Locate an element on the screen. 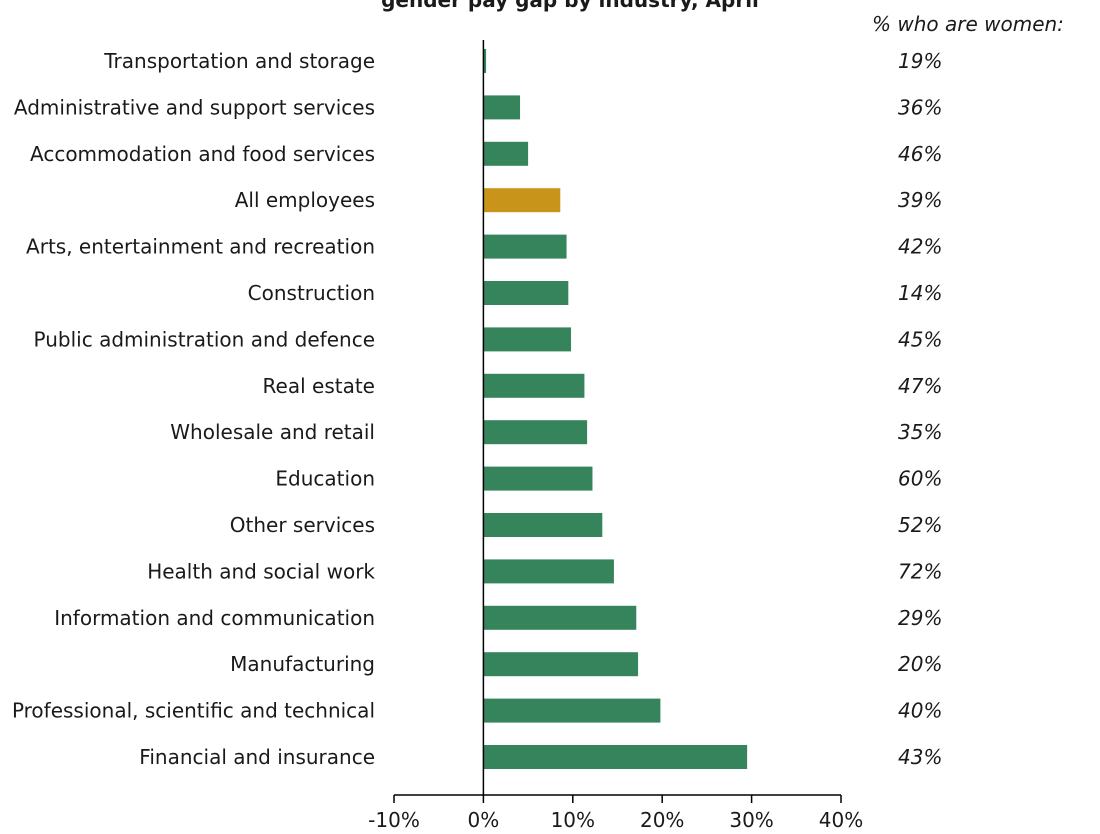 The width and height of the screenshot is (1100, 834). category-label: Manufacturing is located at coordinates (302, 664).